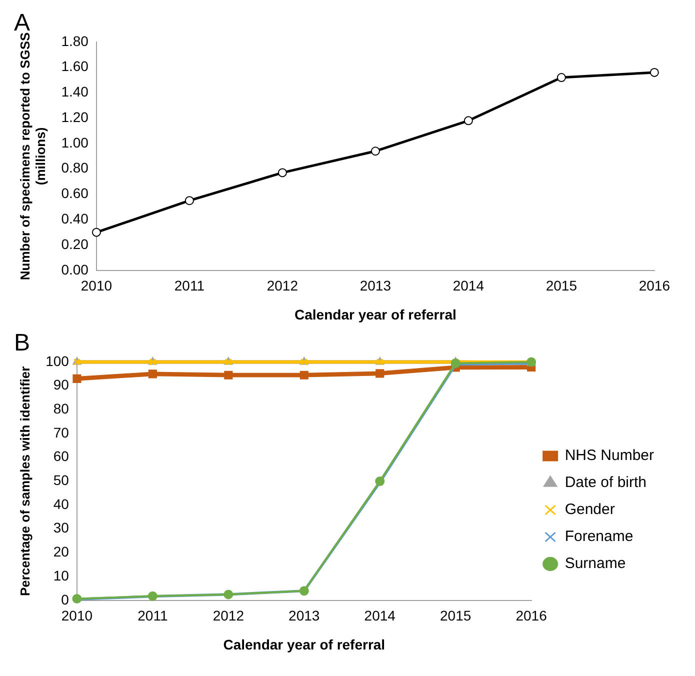 Image resolution: width=695 pixels, height=676 pixels. What do you see at coordinates (75, 92) in the screenshot?
I see `y-tick-label: 1.40` at bounding box center [75, 92].